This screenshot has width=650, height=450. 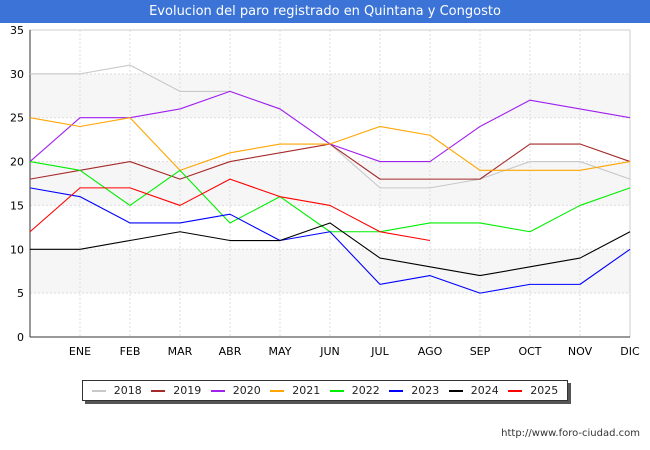 What do you see at coordinates (570, 433) in the screenshot?
I see `source-credit: http://www.foro-ciudad.com` at bounding box center [570, 433].